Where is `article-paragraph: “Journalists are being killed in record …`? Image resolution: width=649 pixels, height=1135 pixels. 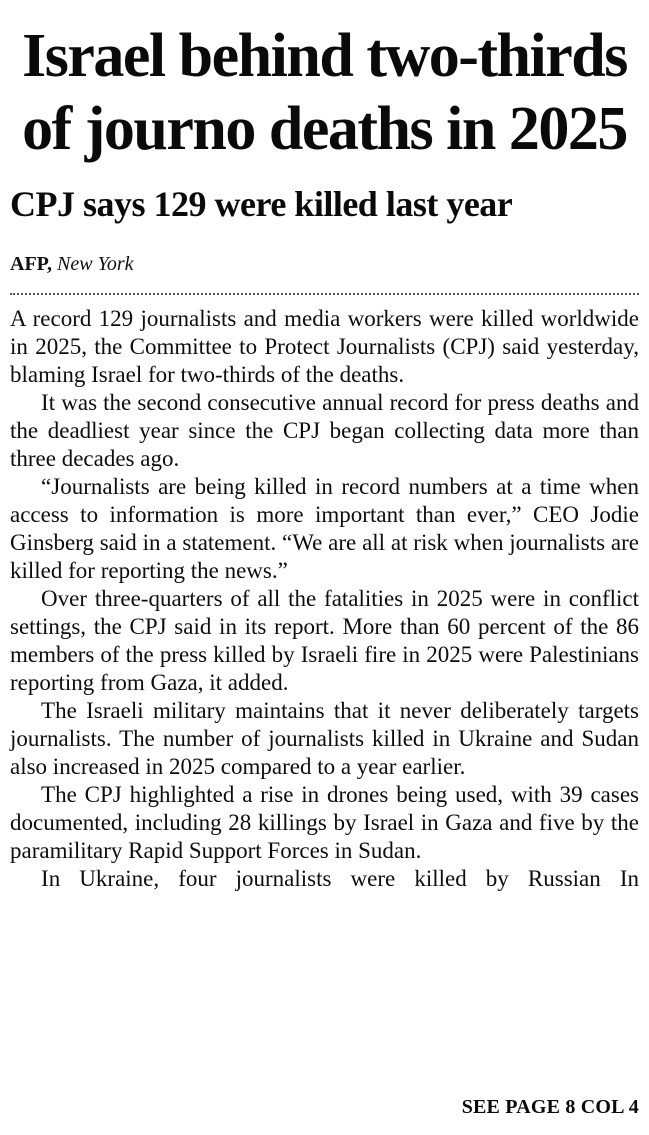
article-paragraph: “Journalists are being killed in record … is located at coordinates (324, 528).